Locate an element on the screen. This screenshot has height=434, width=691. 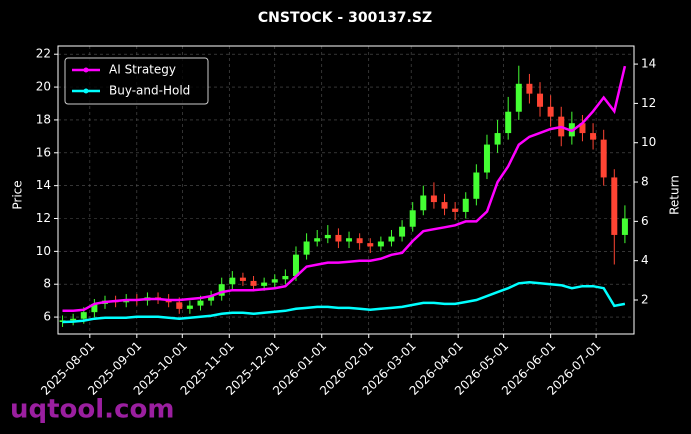
y2-tick-label: 2 is located at coordinates (645, 299).